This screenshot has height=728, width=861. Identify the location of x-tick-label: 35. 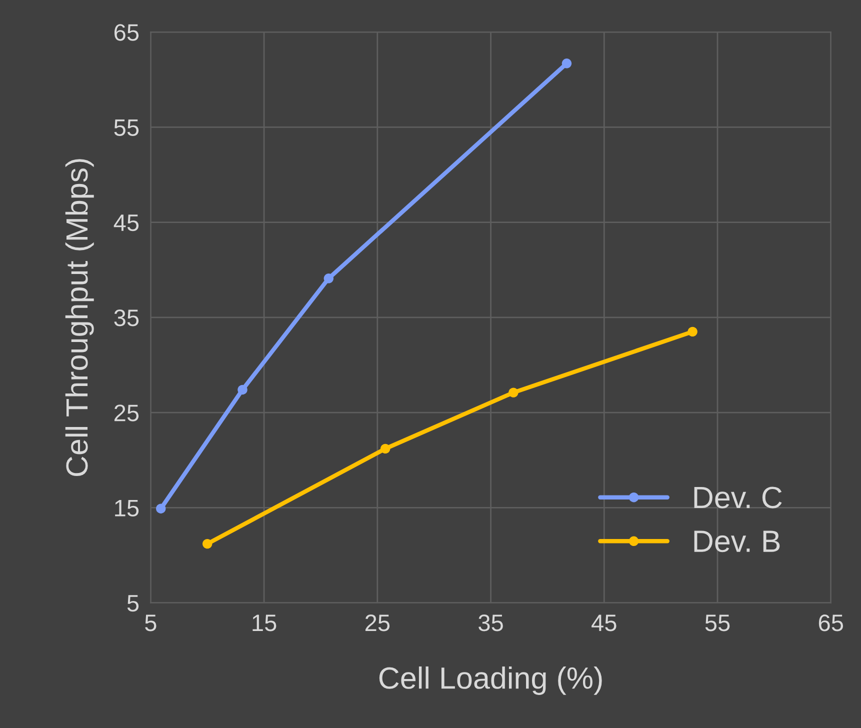
(490, 623).